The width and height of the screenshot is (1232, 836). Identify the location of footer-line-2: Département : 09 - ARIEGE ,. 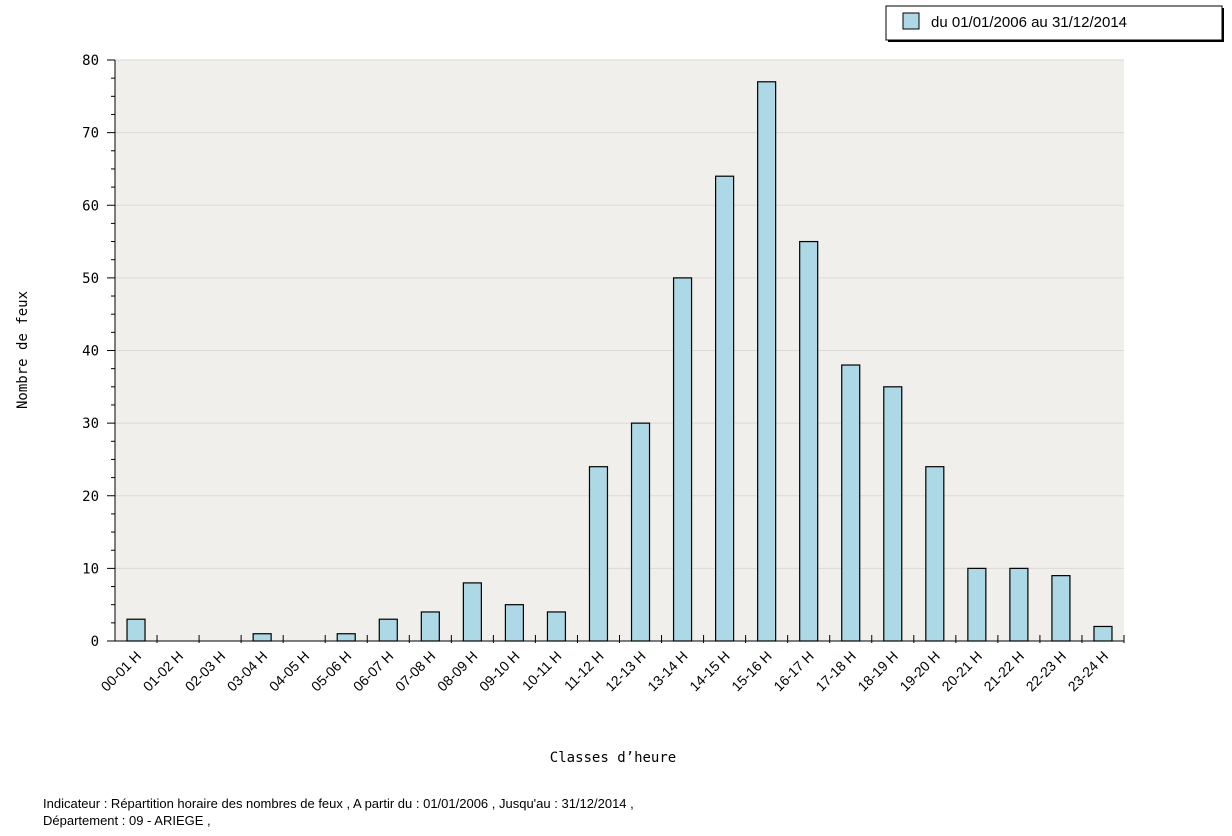
(127, 820).